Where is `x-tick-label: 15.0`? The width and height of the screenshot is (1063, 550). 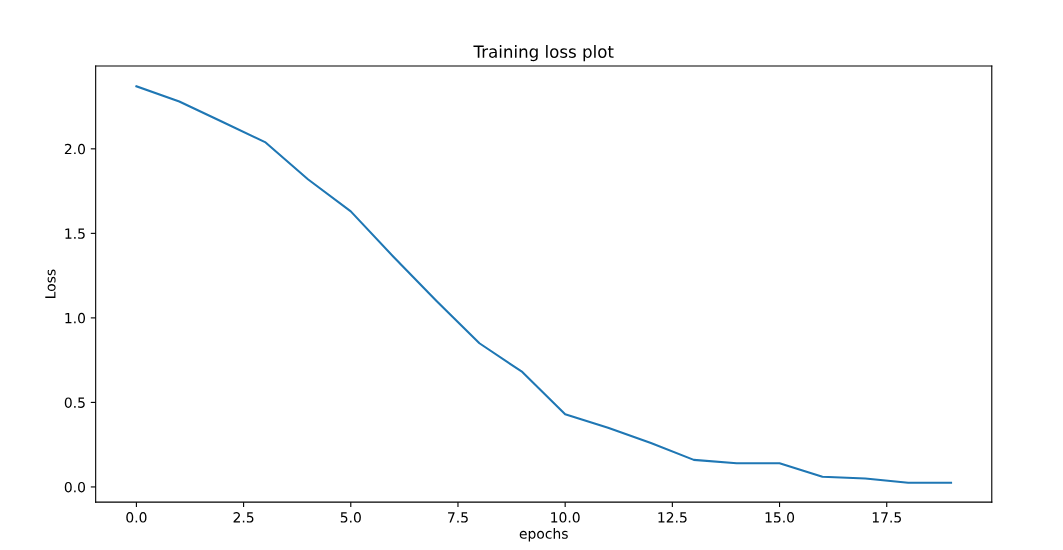 x-tick-label: 15.0 is located at coordinates (780, 517).